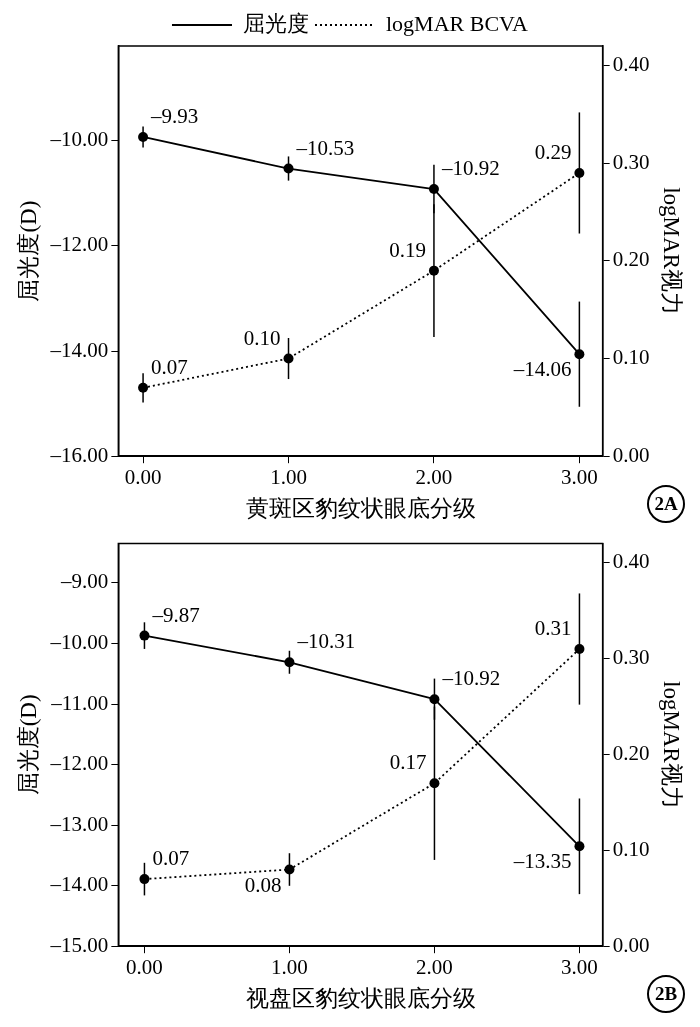  What do you see at coordinates (79, 944) in the screenshot?
I see `y-tick-label: –15.00` at bounding box center [79, 944].